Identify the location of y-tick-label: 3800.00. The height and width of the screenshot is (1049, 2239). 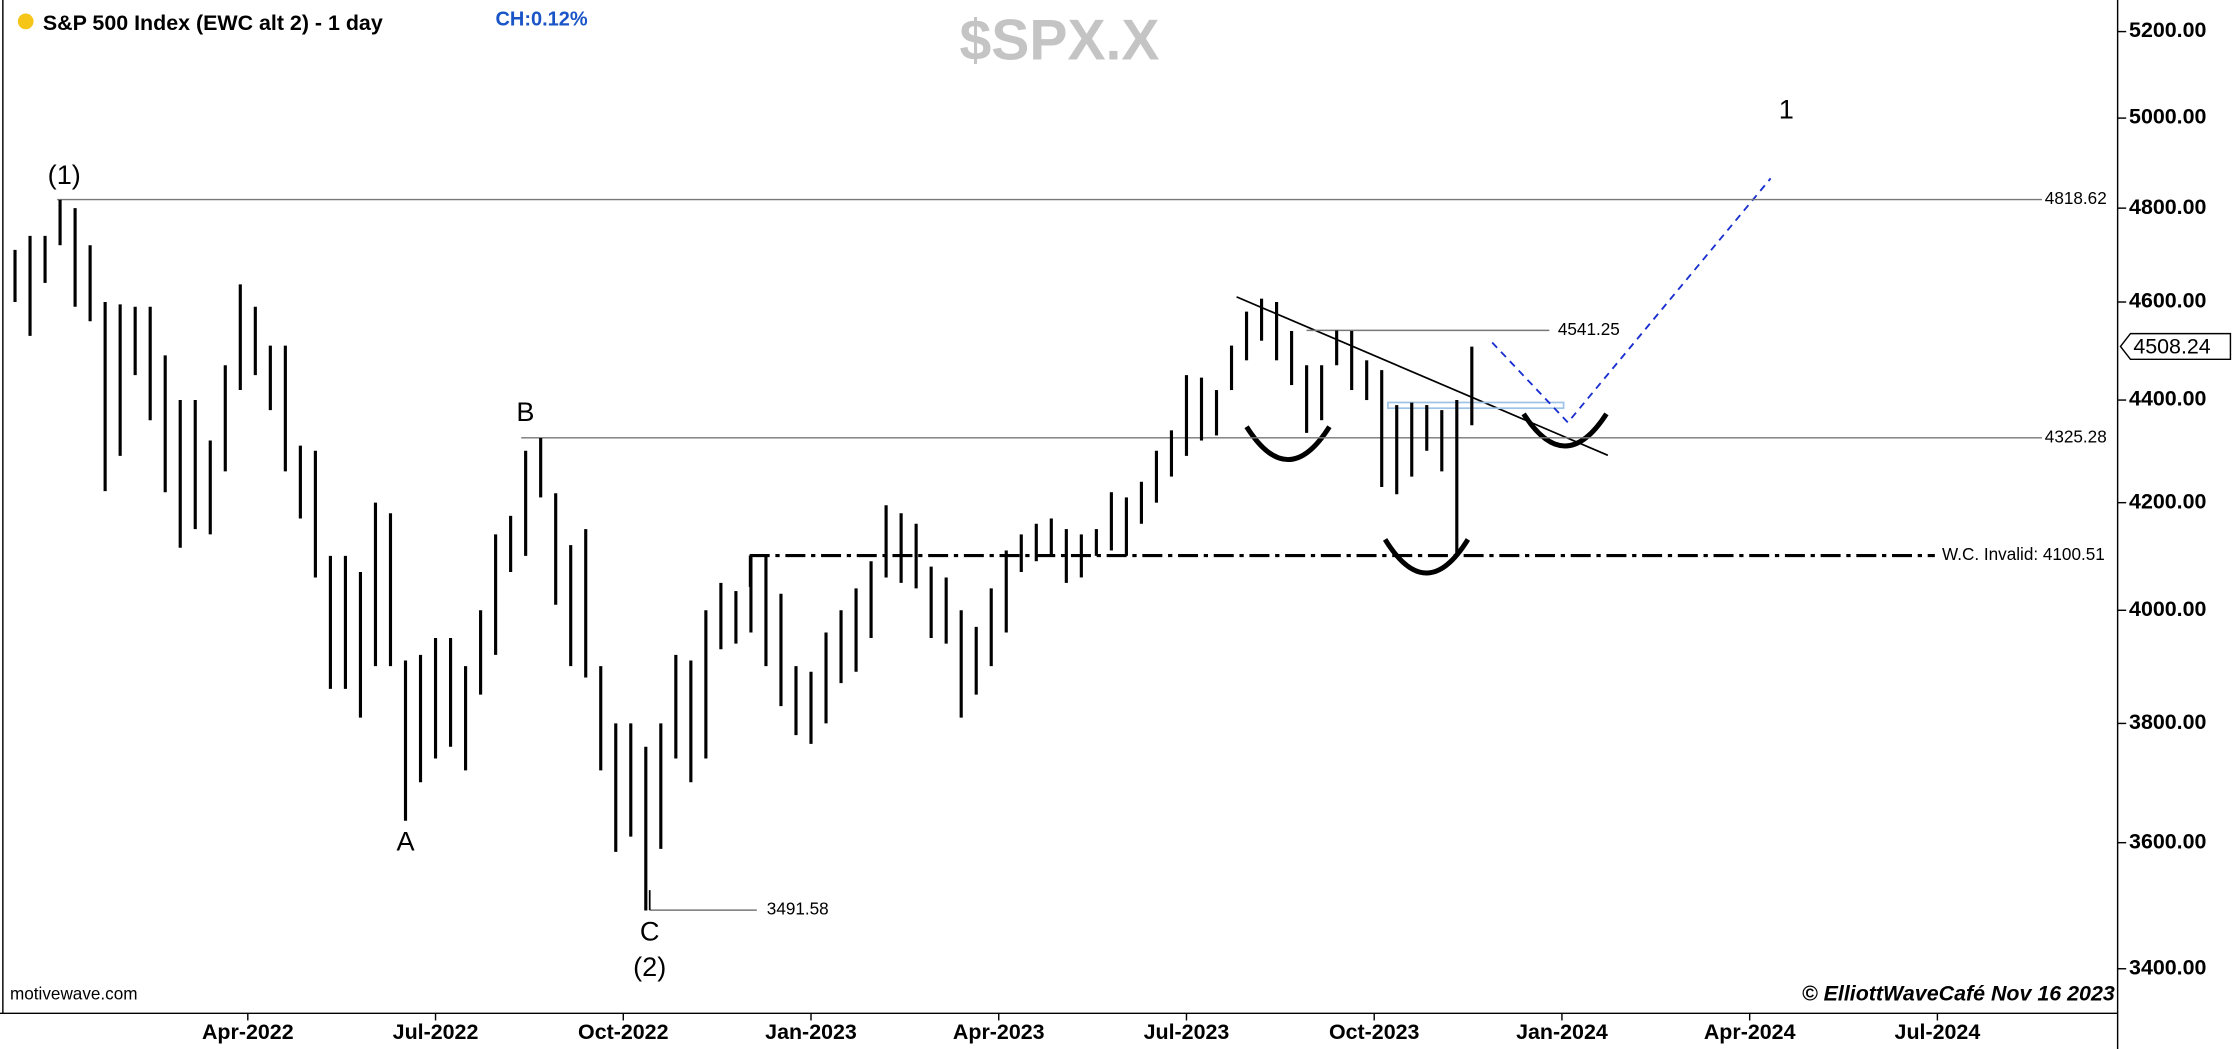
(2167, 722).